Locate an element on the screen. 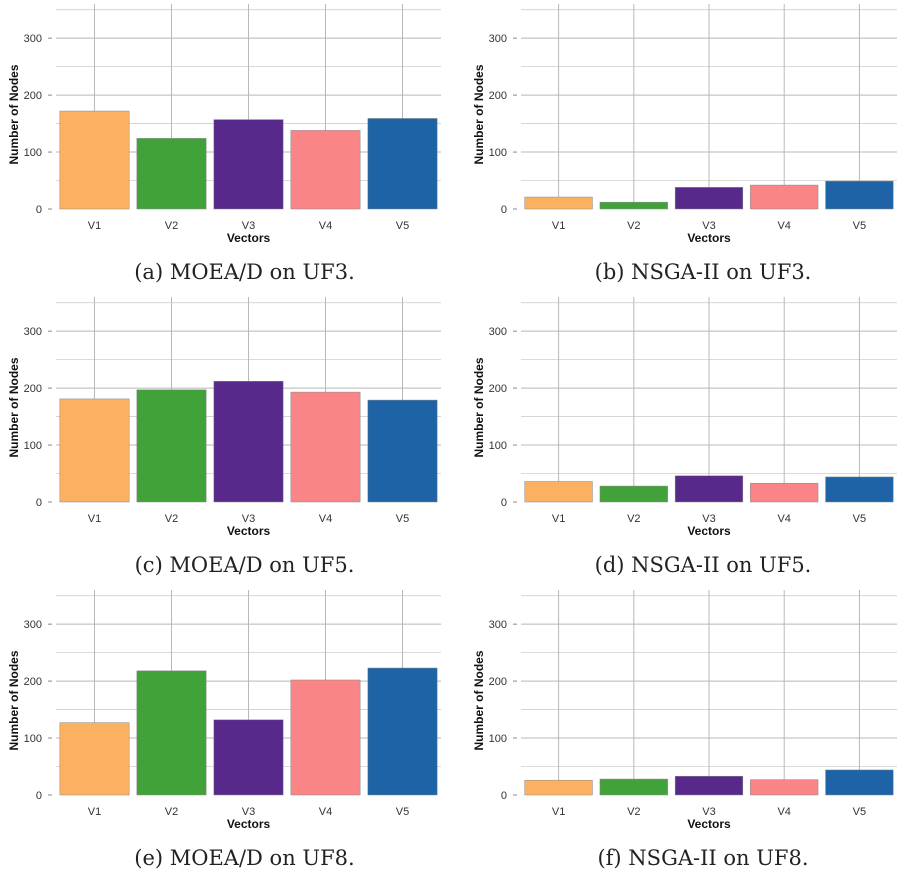 The width and height of the screenshot is (898, 880). caption-e: (e) MOEA/D on UF8. is located at coordinates (244, 858).